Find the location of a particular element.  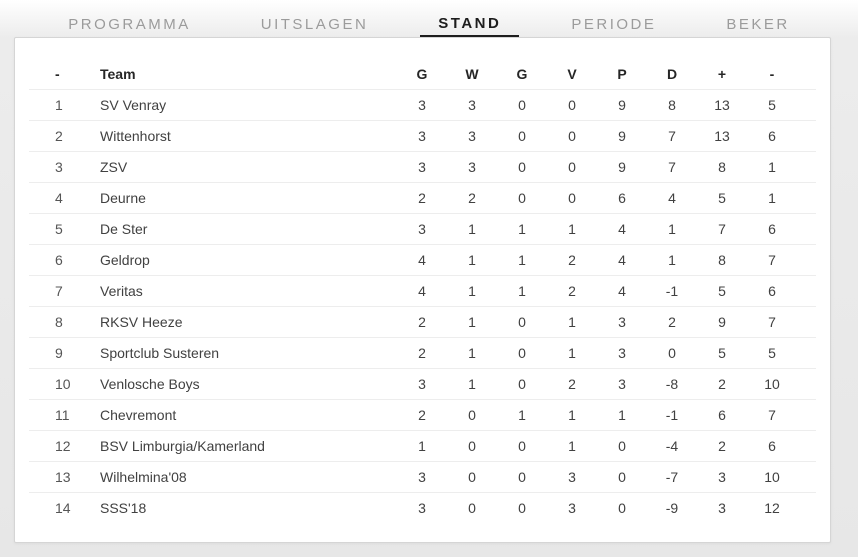

team-cell: De Ster is located at coordinates (124, 229).